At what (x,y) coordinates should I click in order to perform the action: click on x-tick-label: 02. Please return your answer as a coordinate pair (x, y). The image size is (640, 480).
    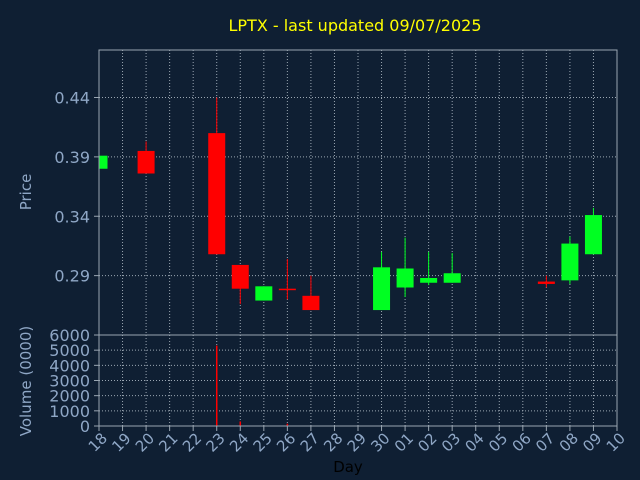
    Looking at the image, I should click on (427, 442).